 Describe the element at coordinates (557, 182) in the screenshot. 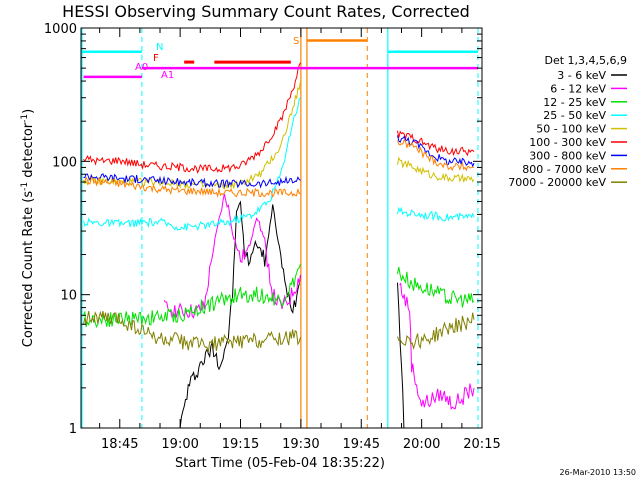

I see `legend-label-9: 7000 - 20000 keV` at that location.